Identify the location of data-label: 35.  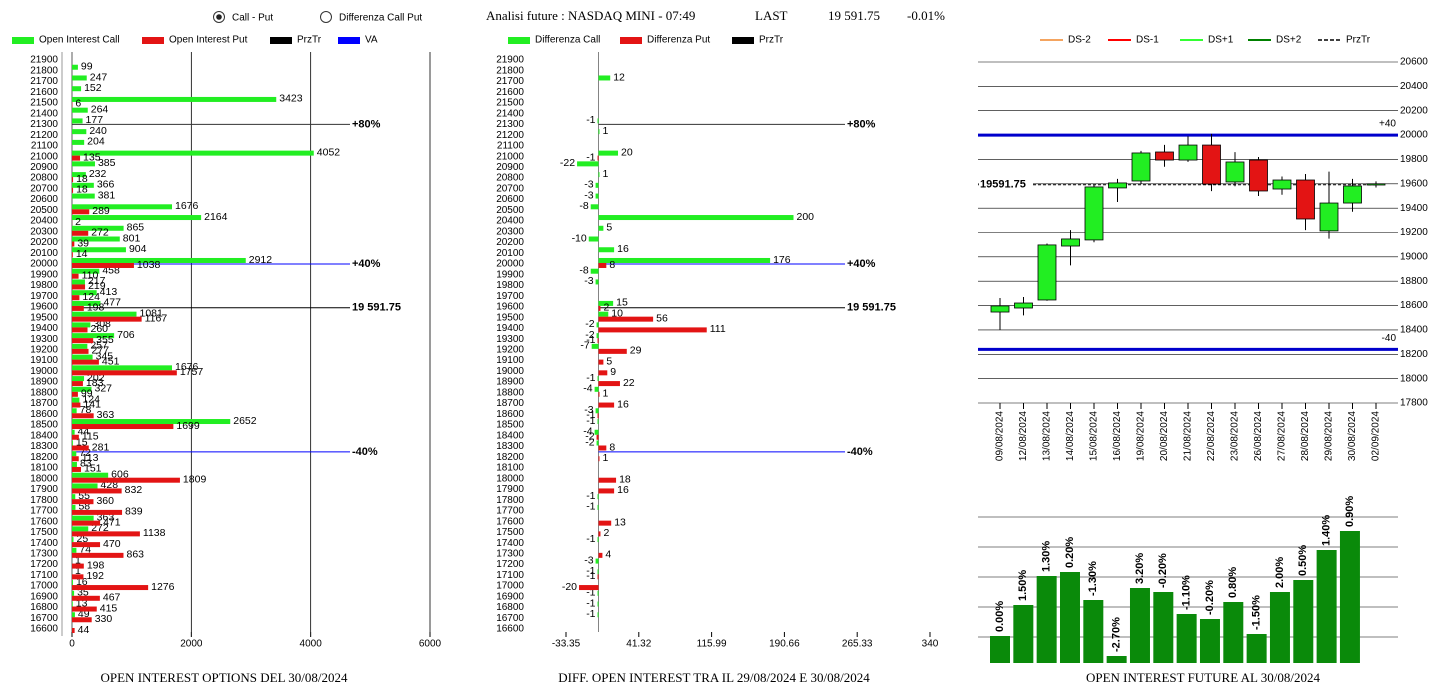
(83, 593).